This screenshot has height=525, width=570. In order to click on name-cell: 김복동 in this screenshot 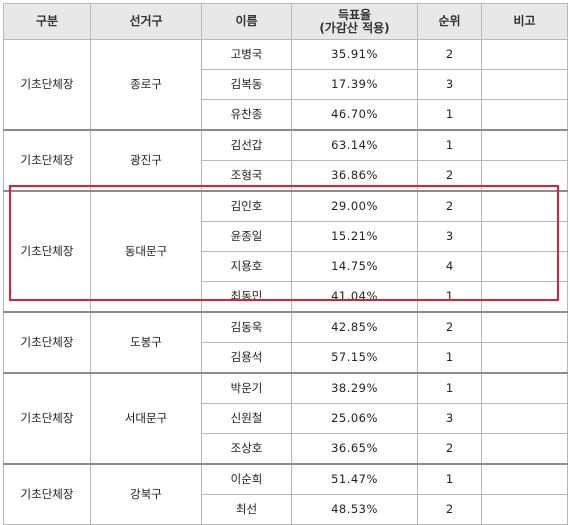, I will do `click(246, 84)`.